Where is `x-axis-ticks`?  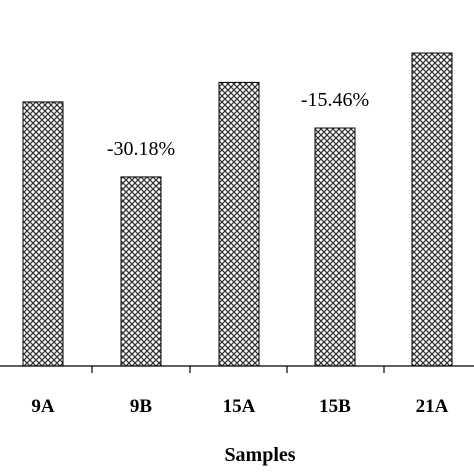
x-axis-ticks is located at coordinates (238, 369).